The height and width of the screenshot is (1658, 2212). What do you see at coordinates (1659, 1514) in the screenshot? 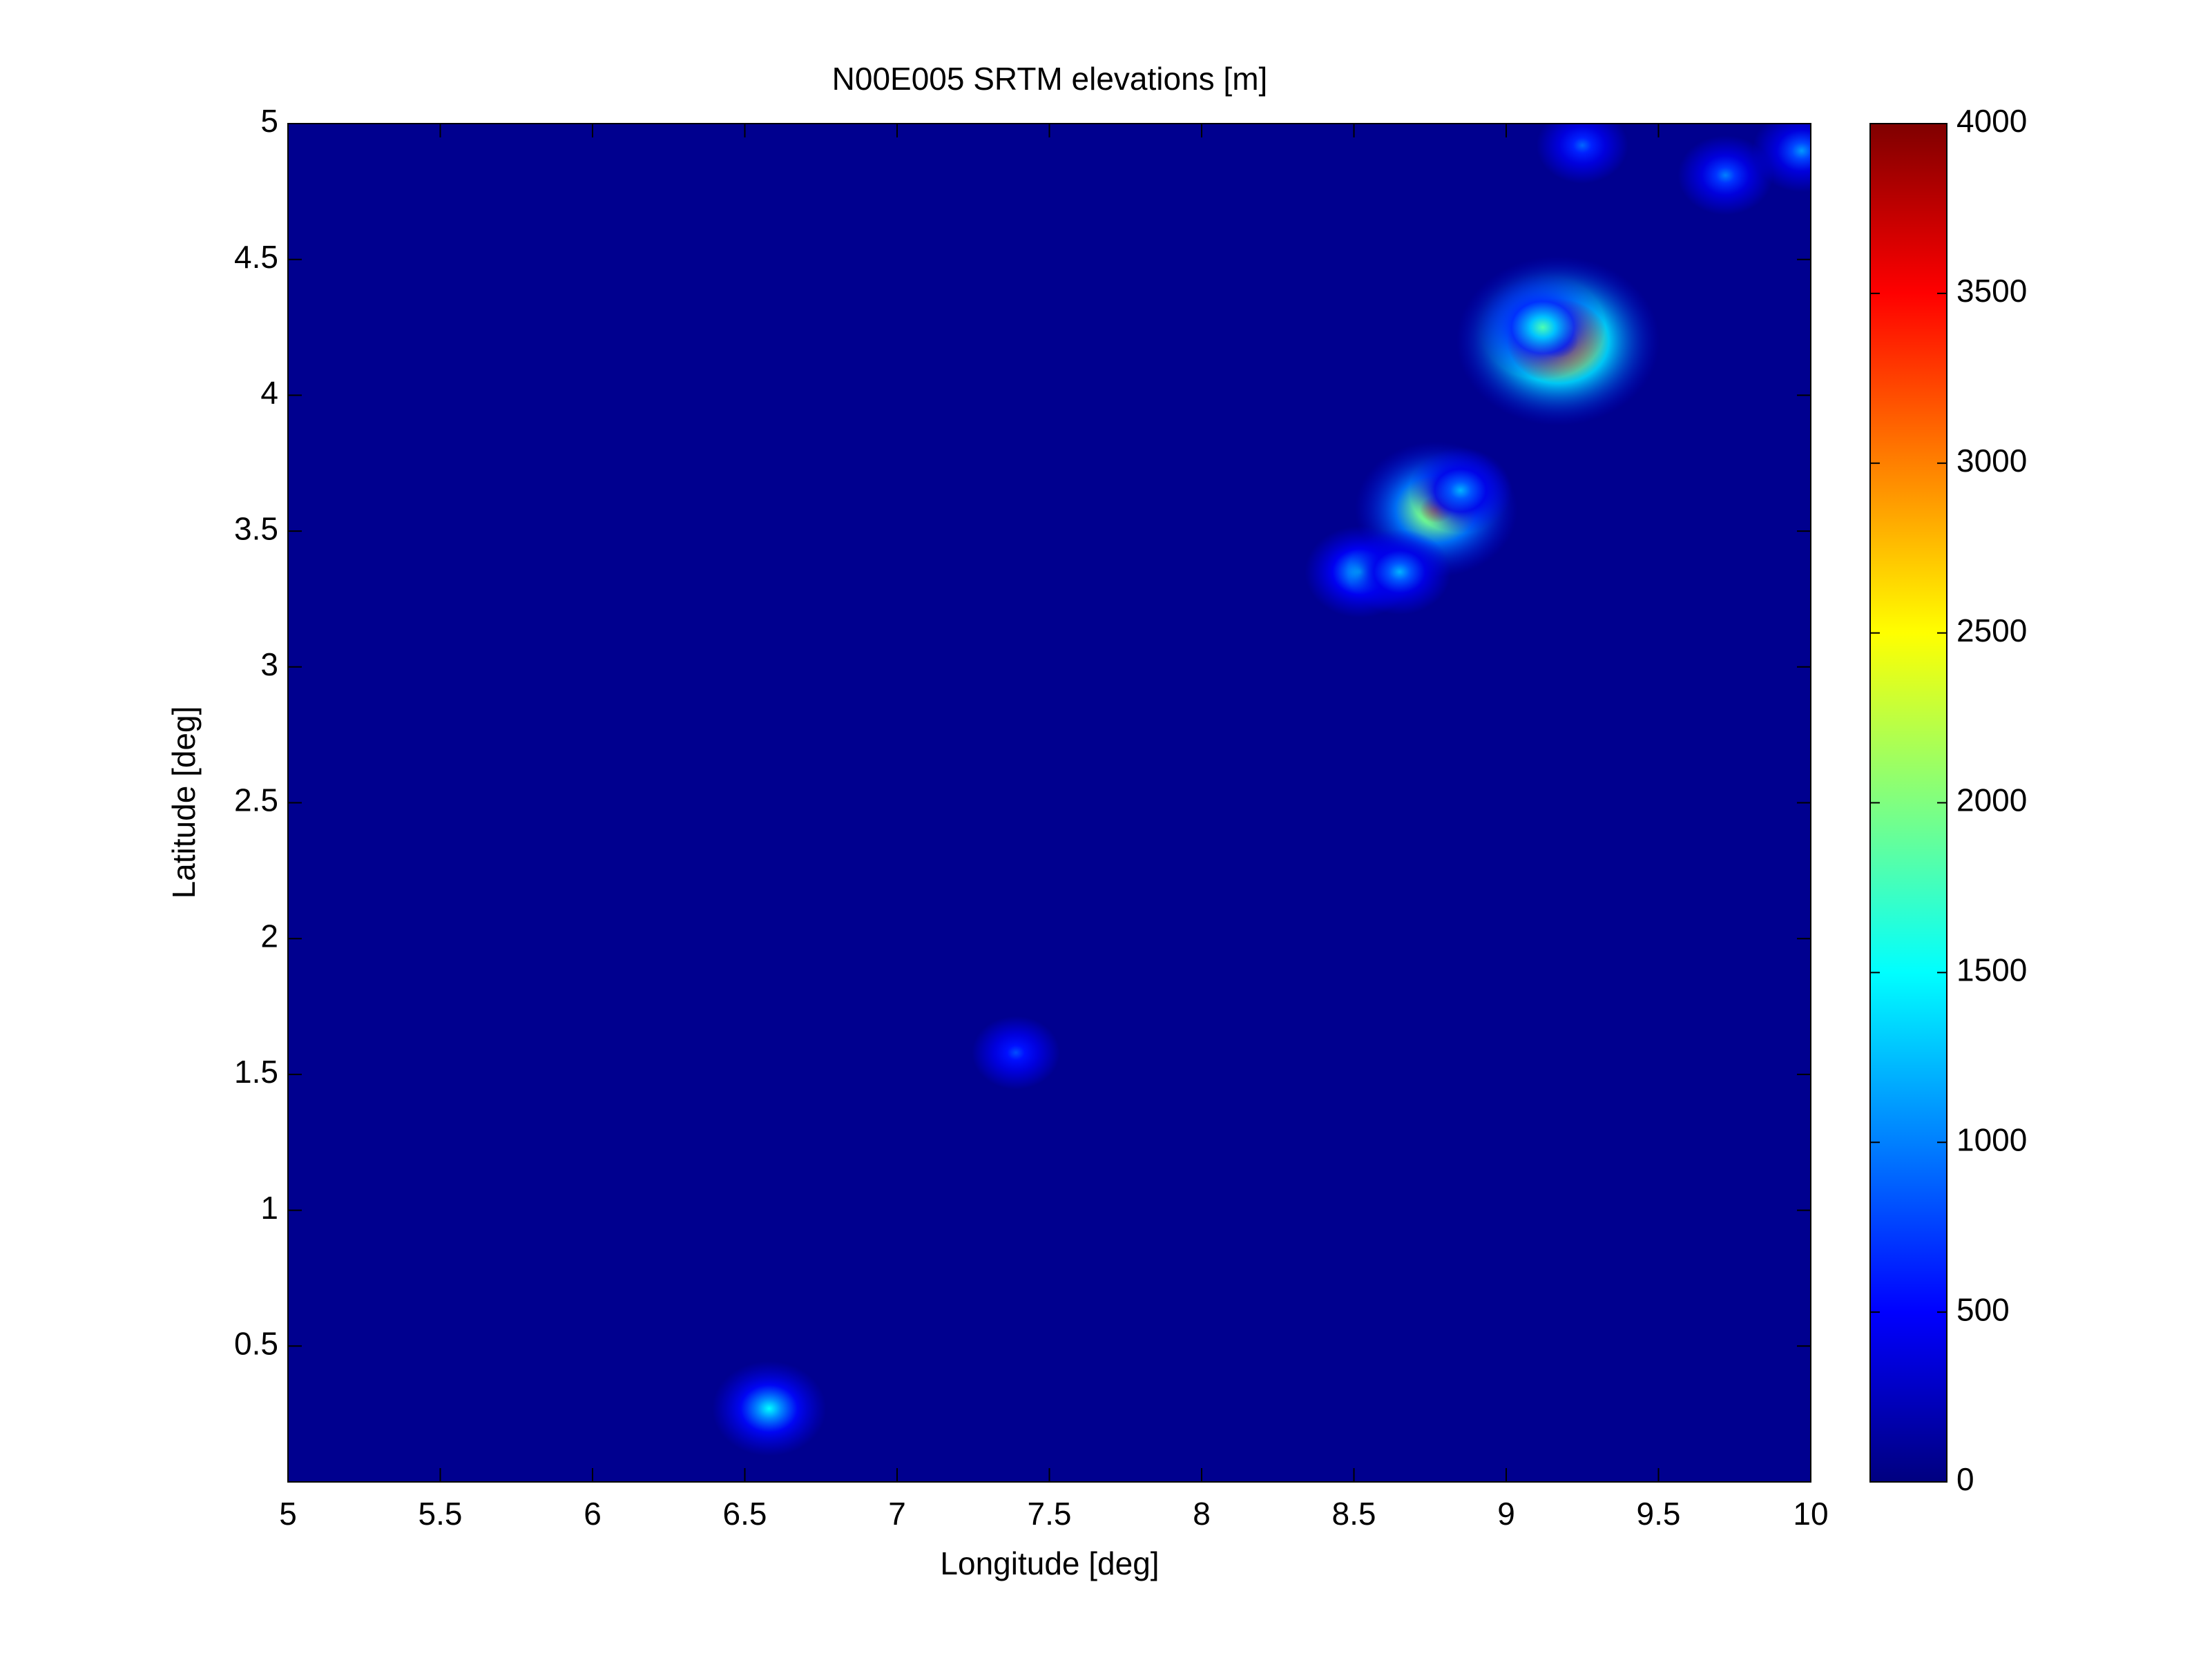
I see `x-tick-label: 9.5` at bounding box center [1659, 1514].